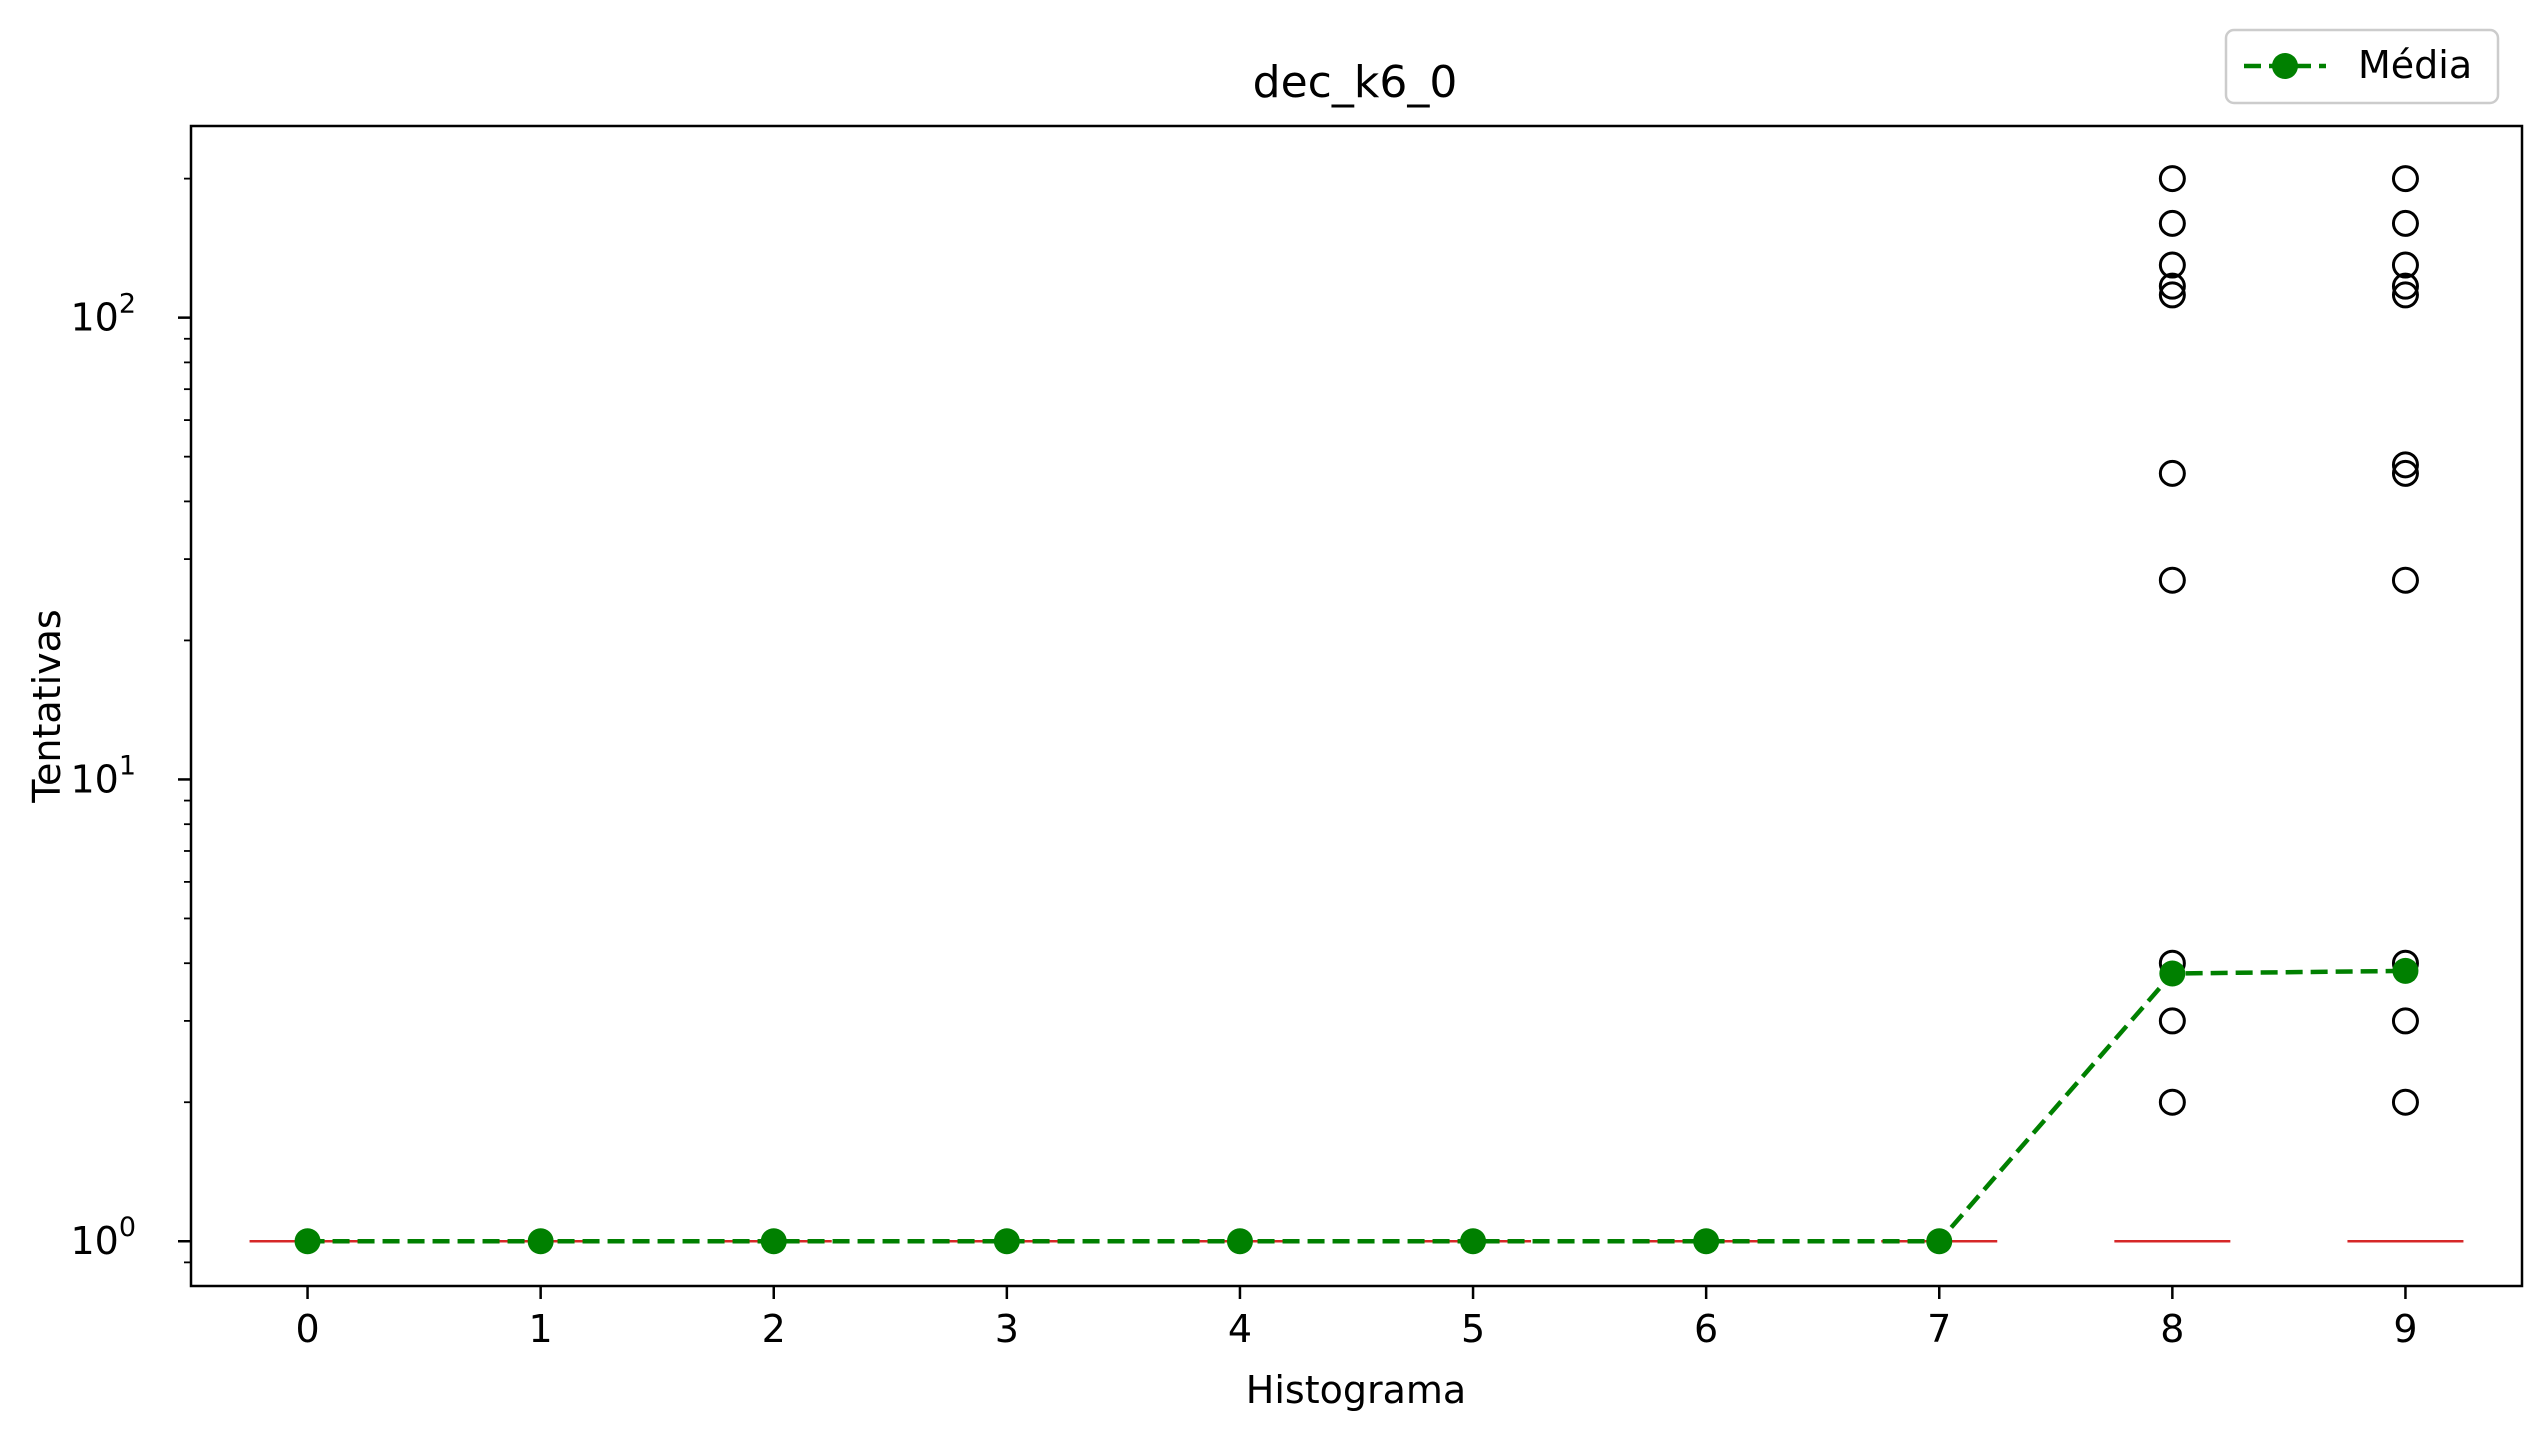  I want to click on legend-frame, so click(2362, 66).